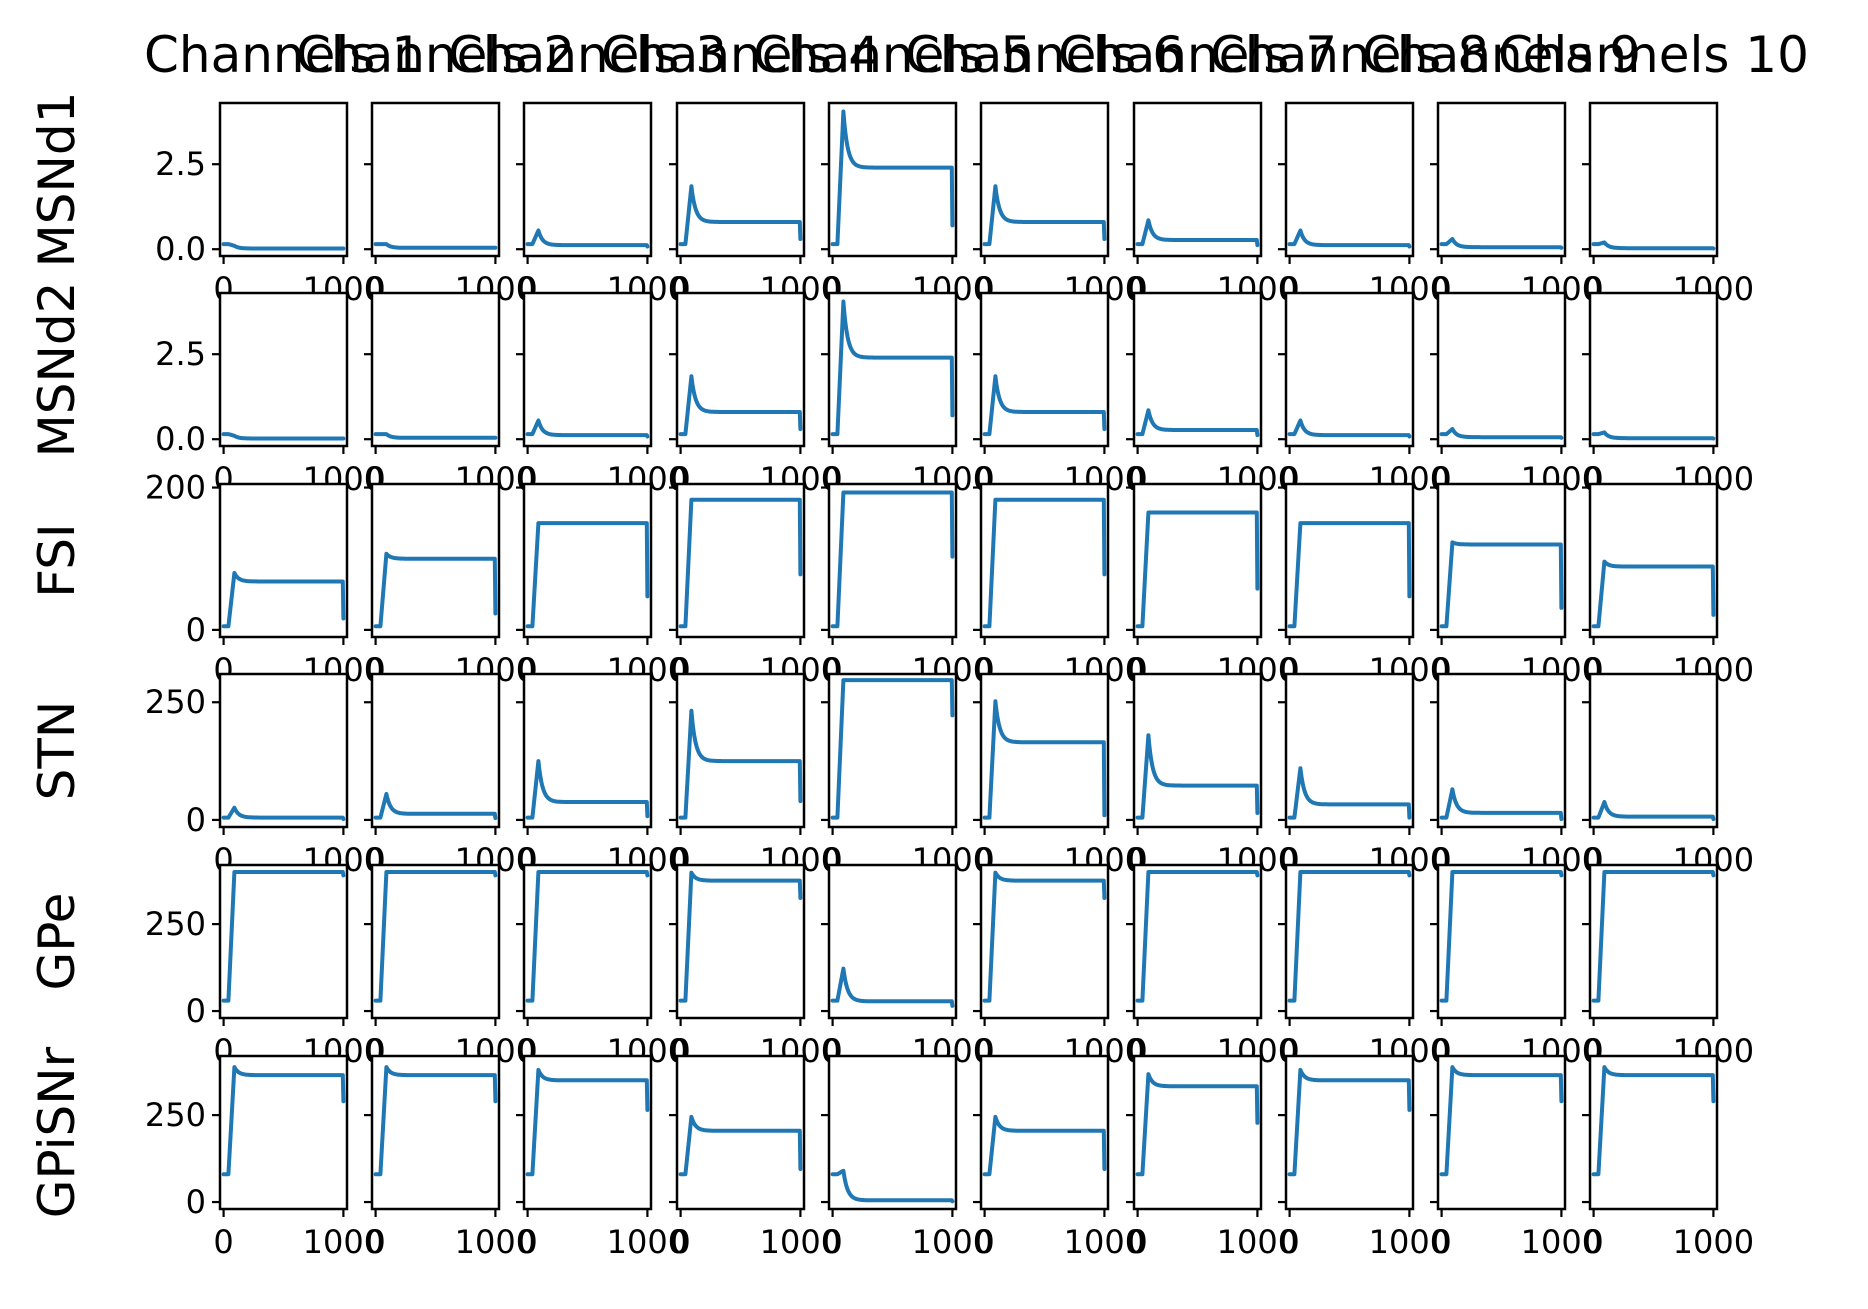 The height and width of the screenshot is (1309, 1868). I want to click on y-tick-label: 200, so click(175, 488).